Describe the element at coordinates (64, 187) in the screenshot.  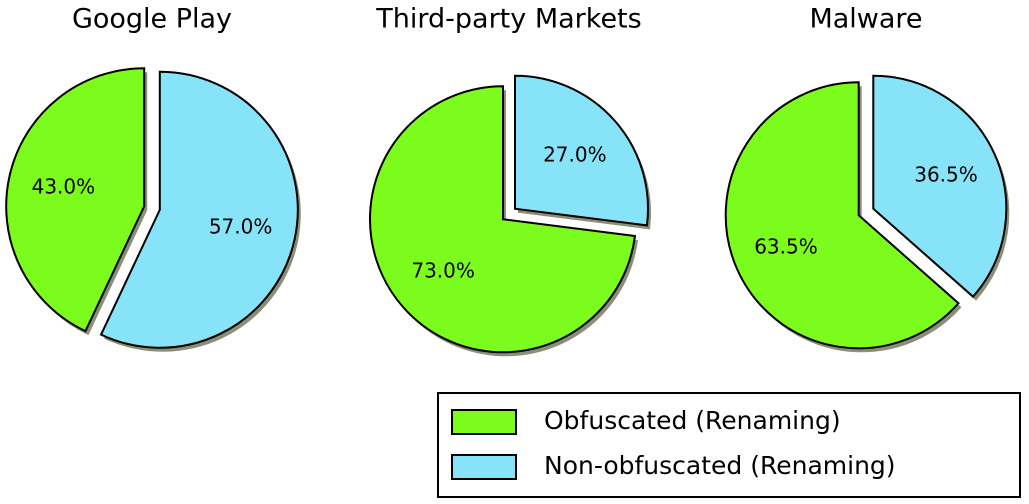
I see `slice-label: 43.0%` at that location.